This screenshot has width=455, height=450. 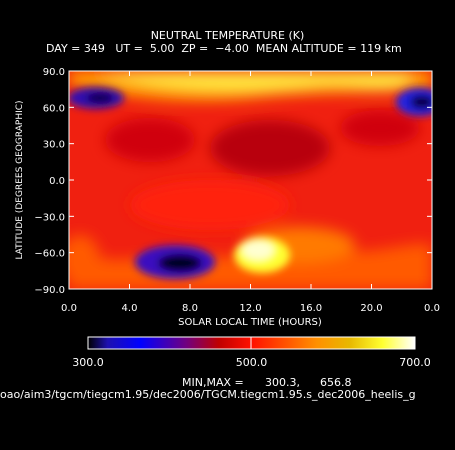 I want to click on y-tick-label: 90.0, so click(x=54, y=72).